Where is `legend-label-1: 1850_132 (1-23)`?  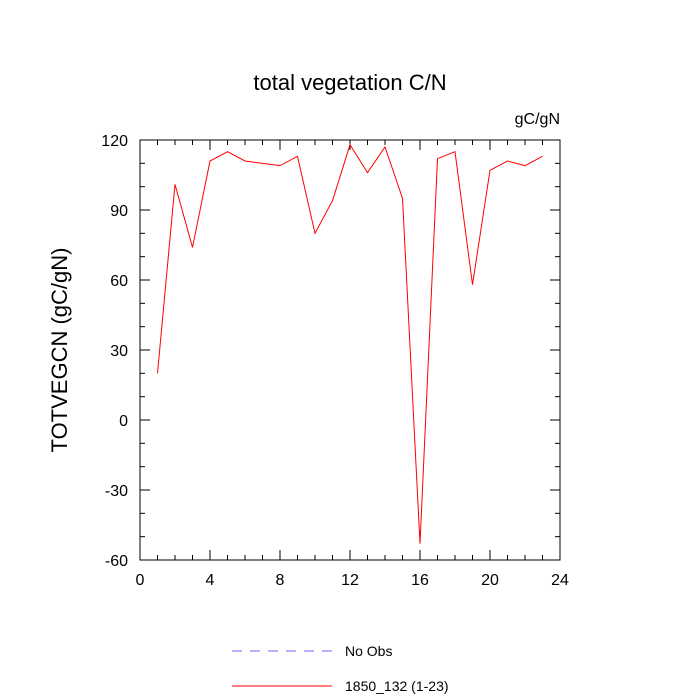 legend-label-1: 1850_132 (1-23) is located at coordinates (397, 686).